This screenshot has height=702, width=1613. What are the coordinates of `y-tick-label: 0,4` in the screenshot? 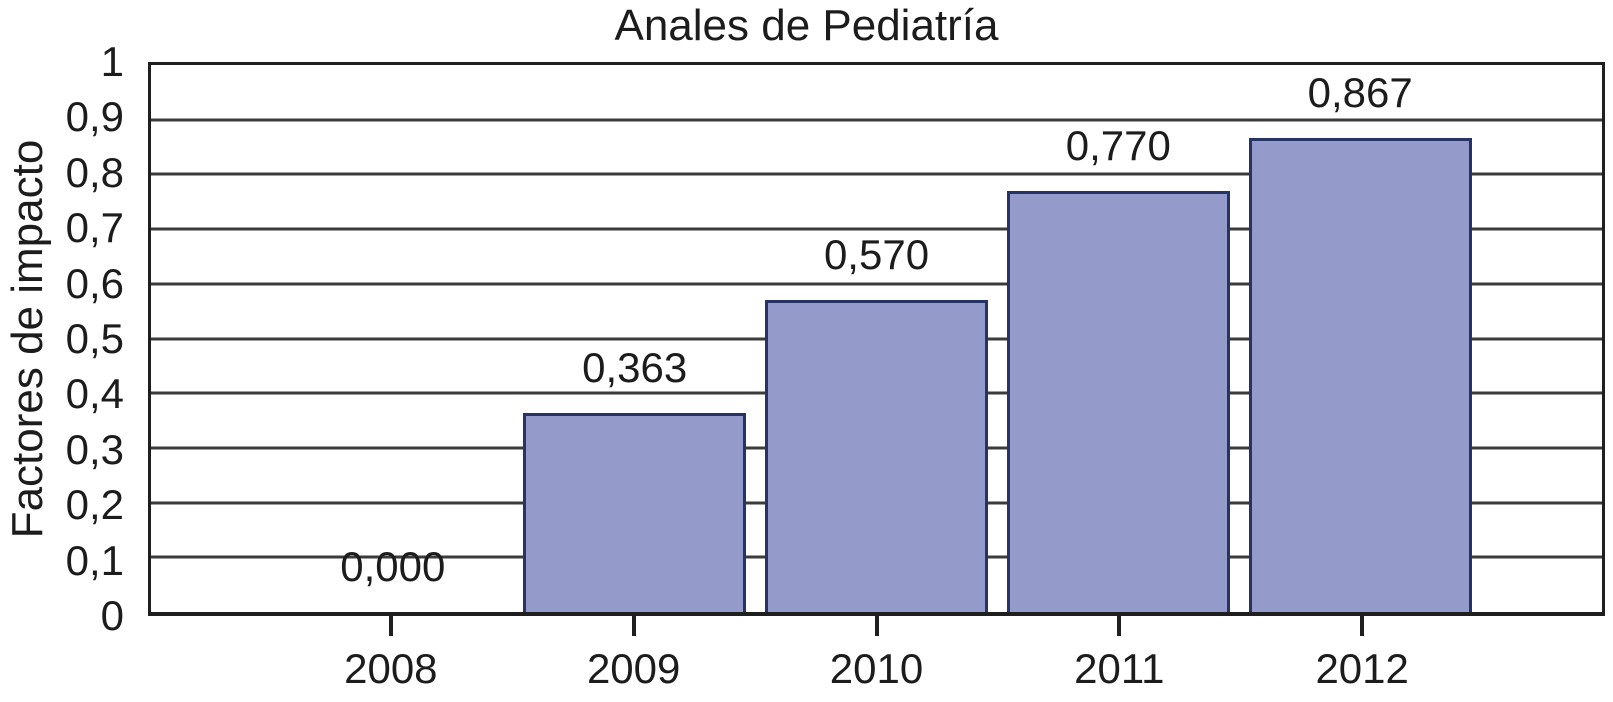 It's located at (94, 394).